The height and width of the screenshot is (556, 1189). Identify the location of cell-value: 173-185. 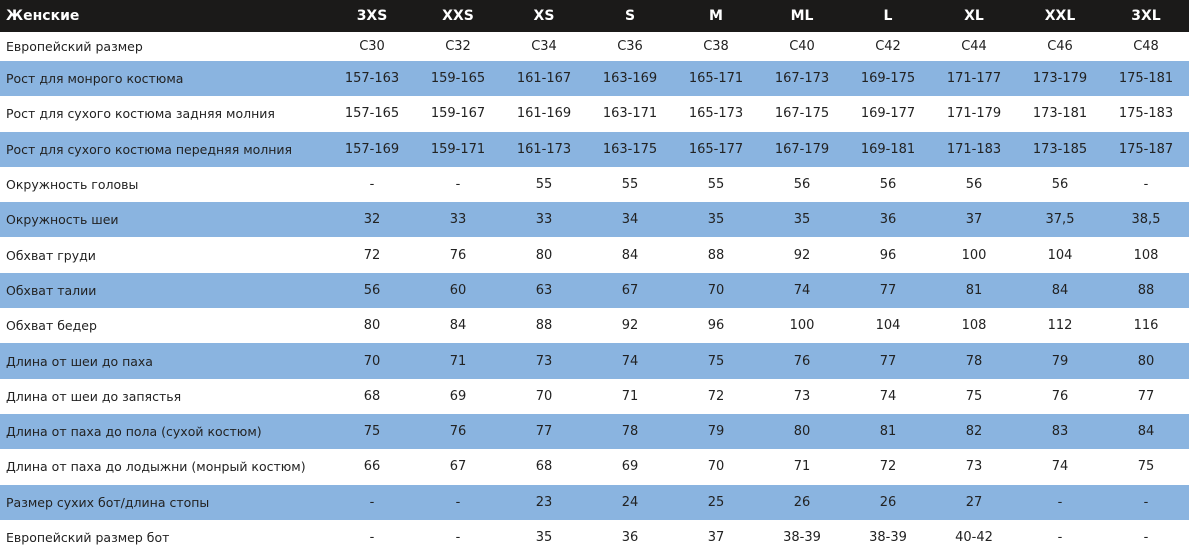
(1060, 149).